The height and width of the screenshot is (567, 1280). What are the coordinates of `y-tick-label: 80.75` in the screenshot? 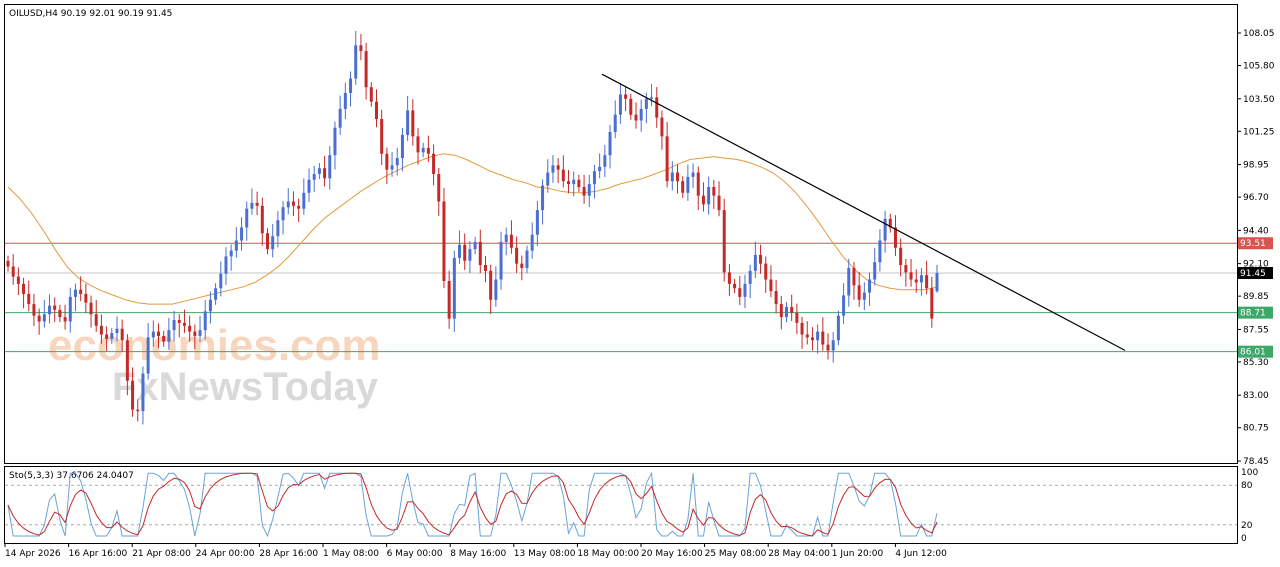 It's located at (1256, 429).